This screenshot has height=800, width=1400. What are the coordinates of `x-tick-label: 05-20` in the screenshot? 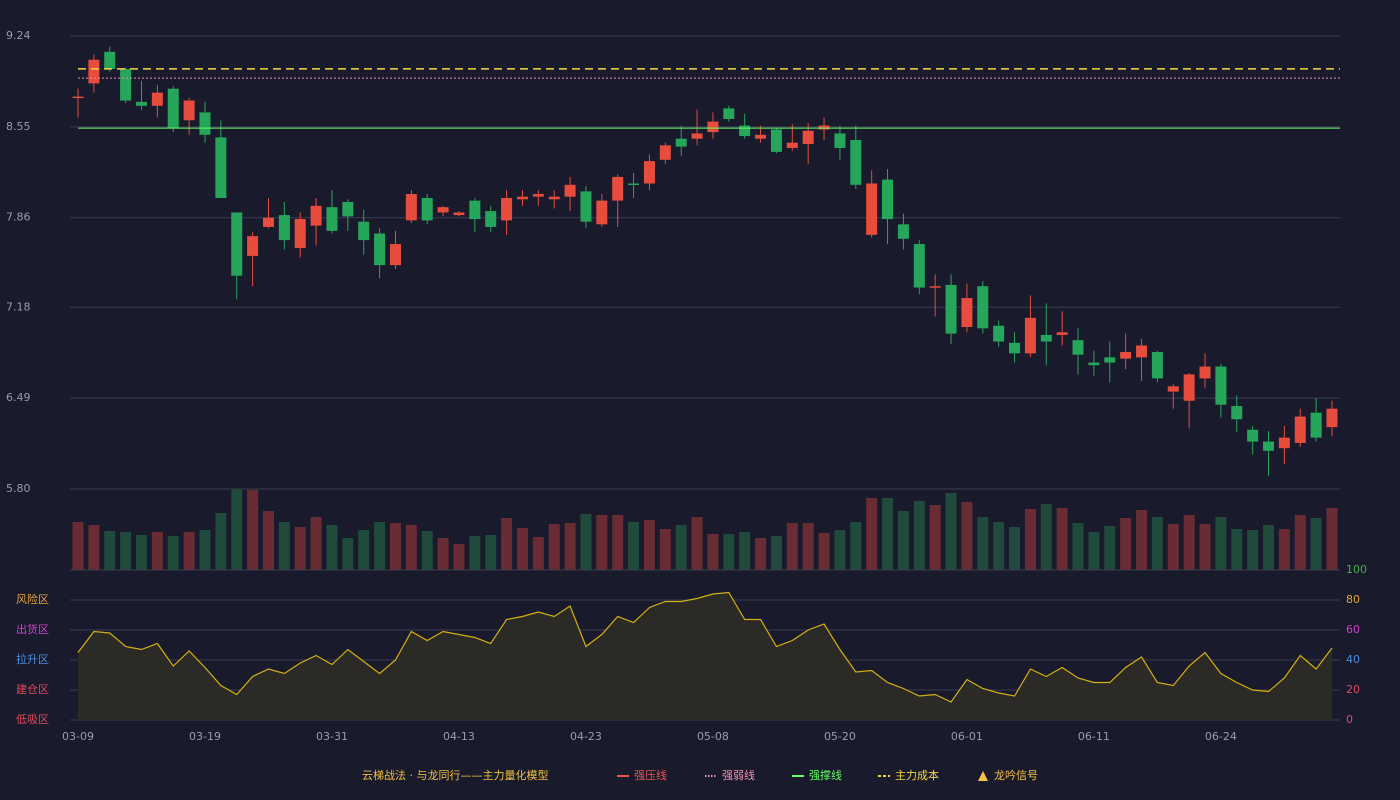 It's located at (840, 736).